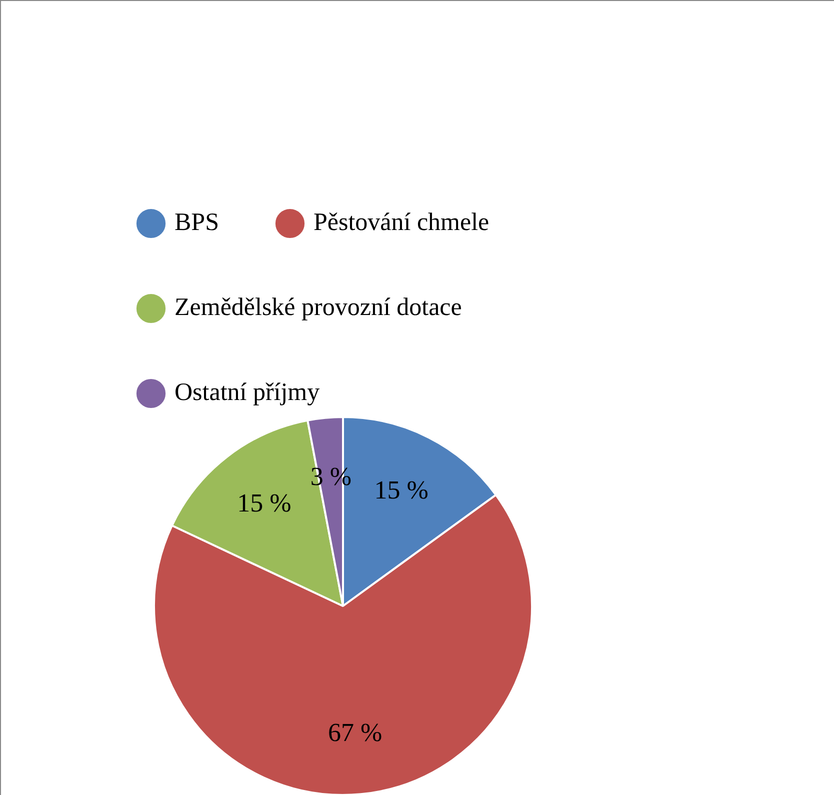  What do you see at coordinates (401, 222) in the screenshot?
I see `legend-label: Pěstování chmele` at bounding box center [401, 222].